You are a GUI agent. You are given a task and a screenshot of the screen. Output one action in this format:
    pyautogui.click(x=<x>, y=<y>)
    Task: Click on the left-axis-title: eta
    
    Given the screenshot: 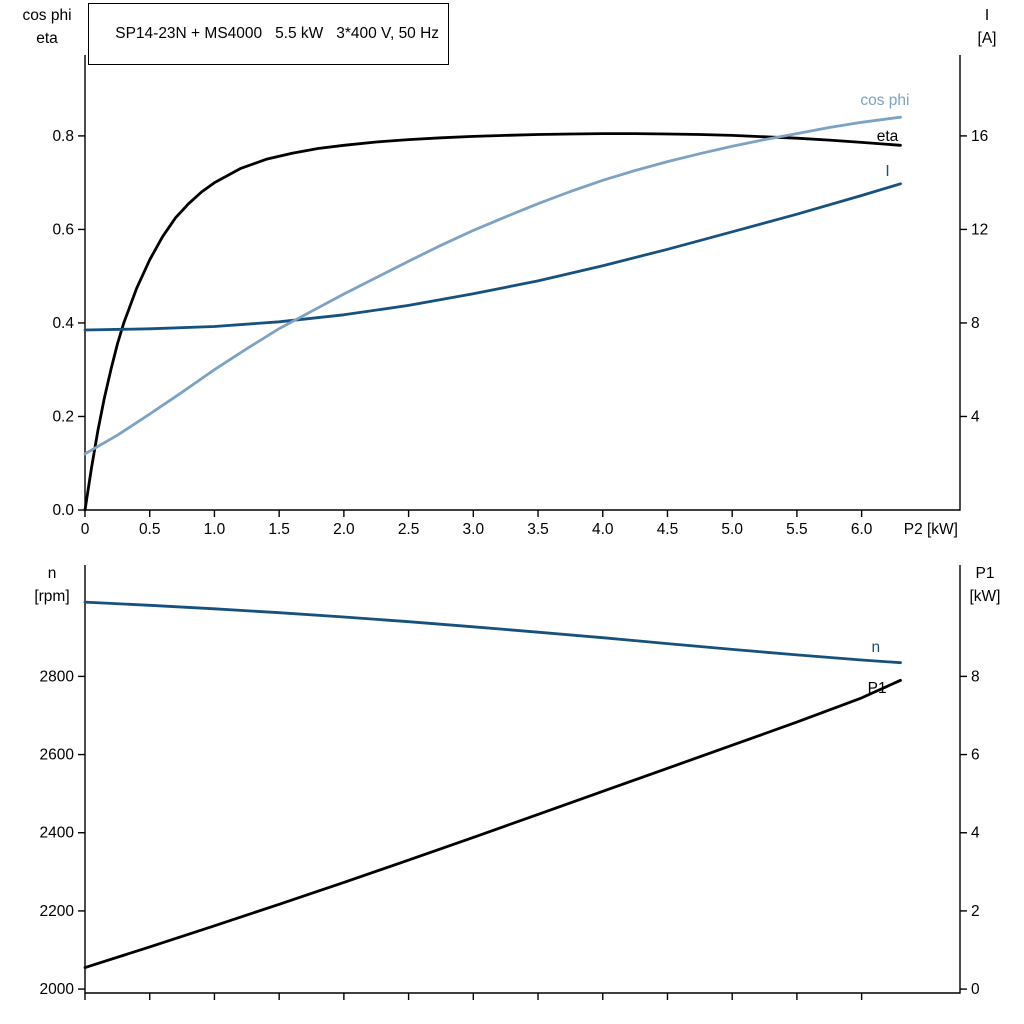 What is the action you would take?
    pyautogui.click(x=47, y=38)
    